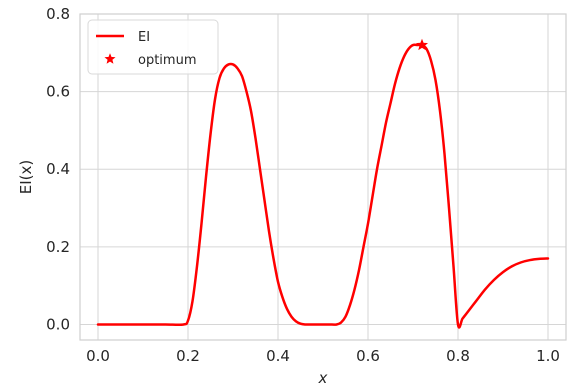 This screenshot has height=389, width=570. What do you see at coordinates (144, 37) in the screenshot?
I see `legend-label-ei: EI` at bounding box center [144, 37].